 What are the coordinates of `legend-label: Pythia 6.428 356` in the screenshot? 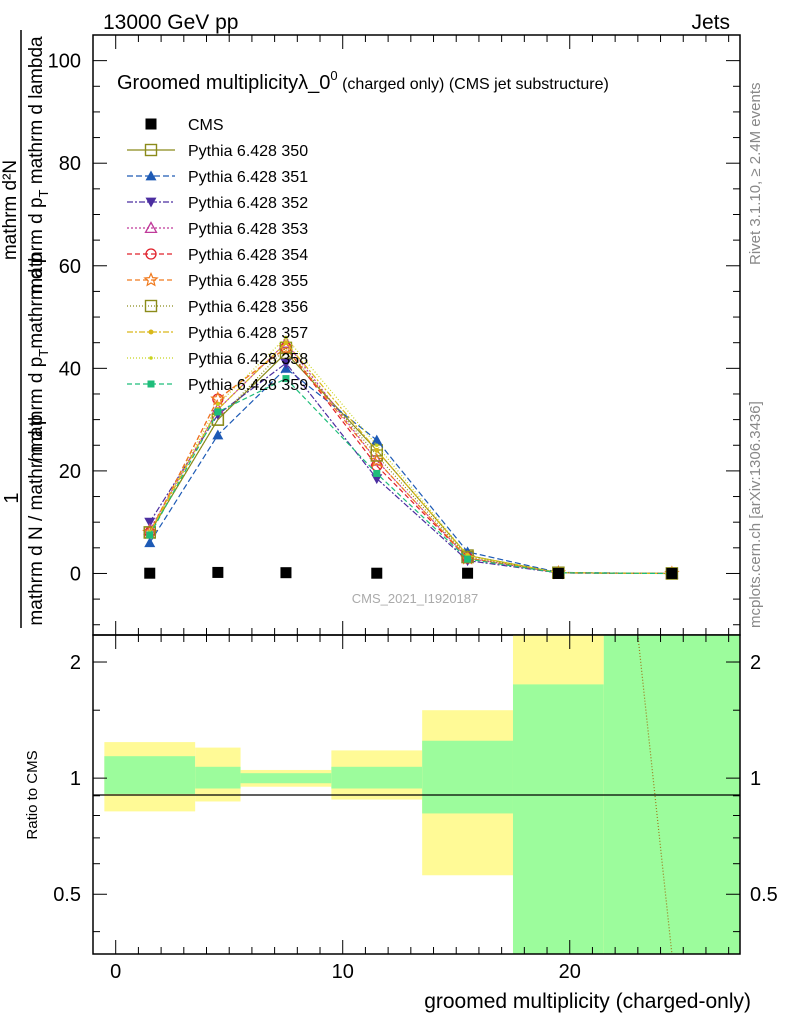 It's located at (248, 307).